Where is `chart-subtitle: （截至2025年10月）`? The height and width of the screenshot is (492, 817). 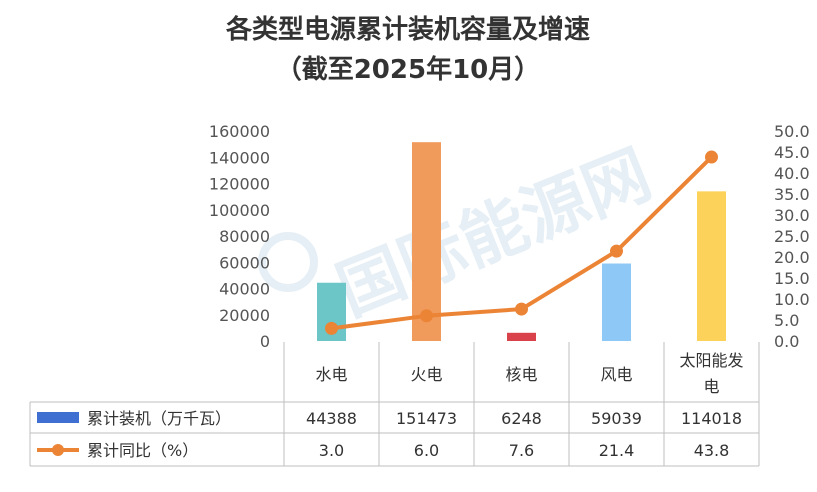
chart-subtitle: （截至2025年10月） is located at coordinates (408, 69).